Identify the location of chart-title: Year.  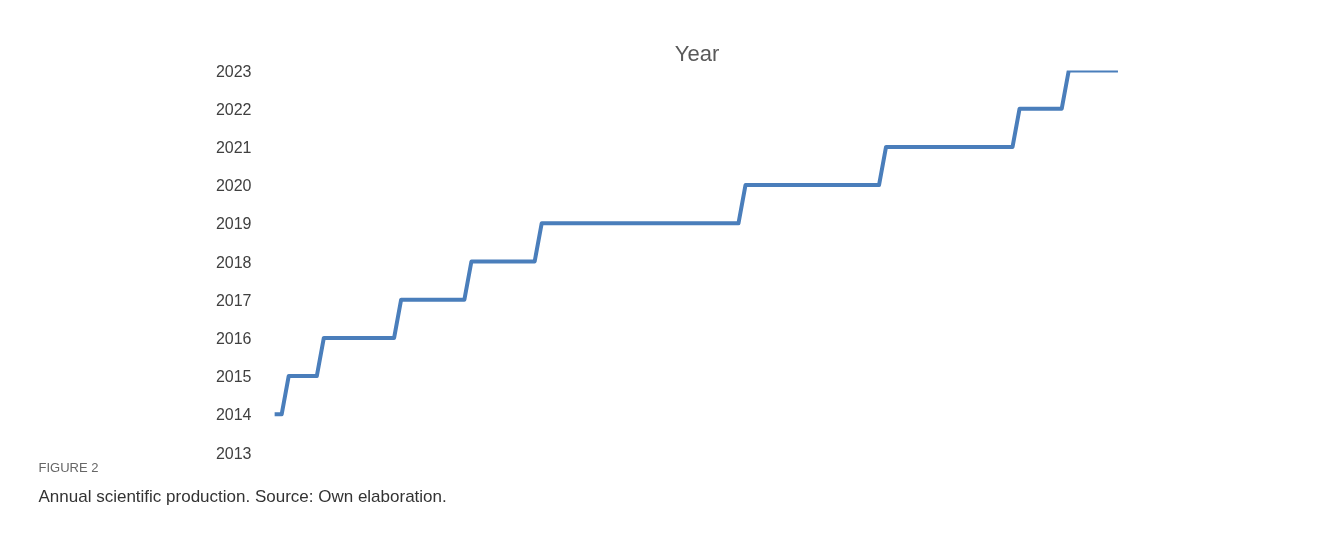
(697, 53).